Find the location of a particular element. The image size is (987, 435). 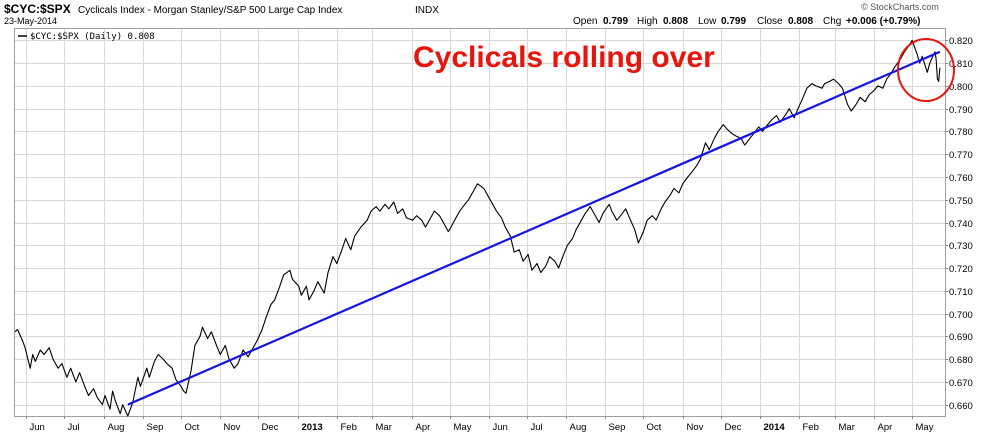

open-value: 0.799 is located at coordinates (615, 21).